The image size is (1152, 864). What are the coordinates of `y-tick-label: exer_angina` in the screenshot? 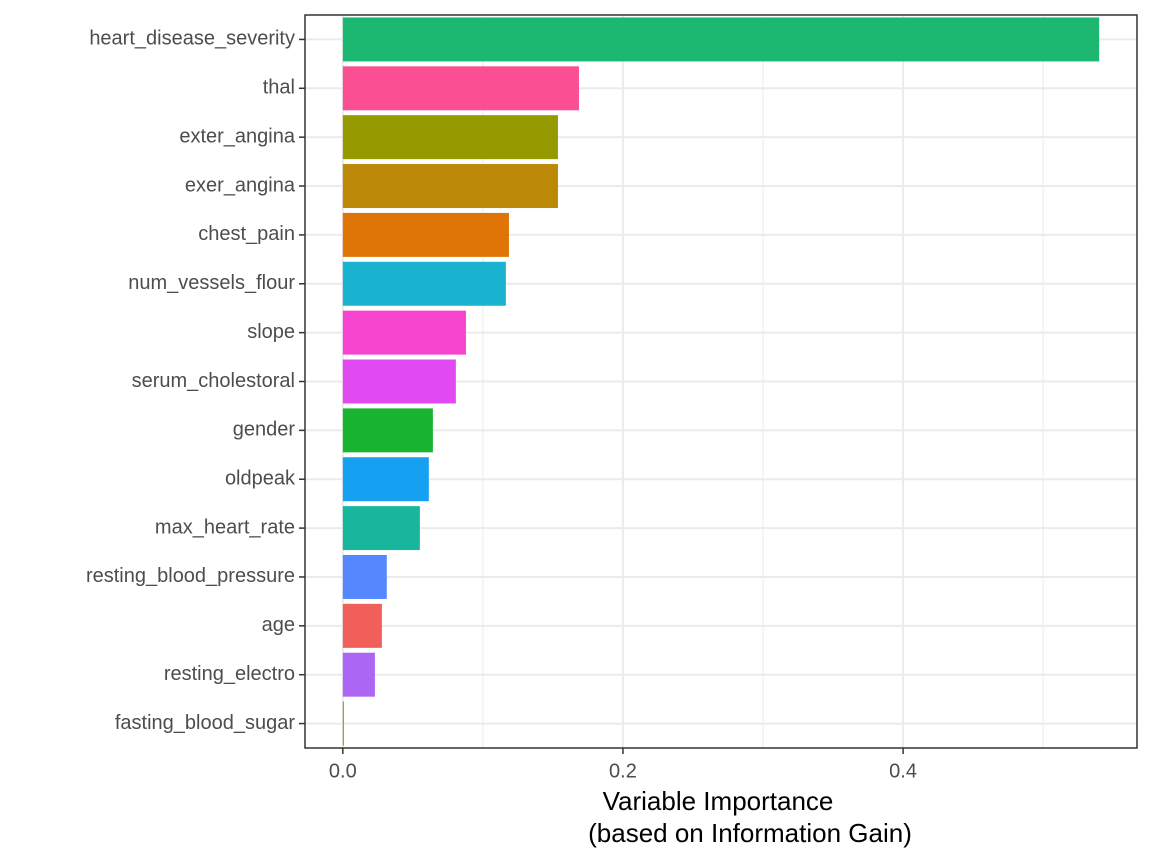 It's located at (240, 185).